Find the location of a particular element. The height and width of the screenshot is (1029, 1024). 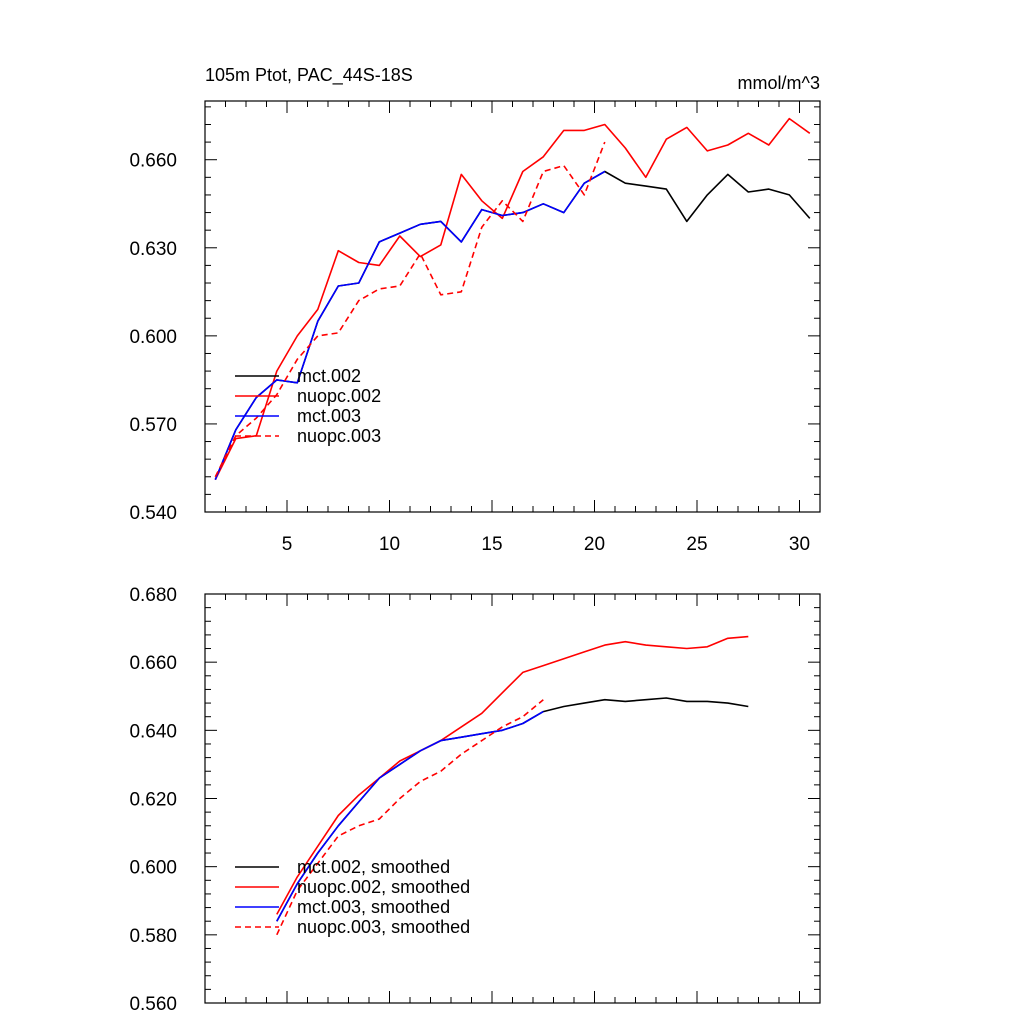

y-tick-label: 0.630 is located at coordinates (153, 249).